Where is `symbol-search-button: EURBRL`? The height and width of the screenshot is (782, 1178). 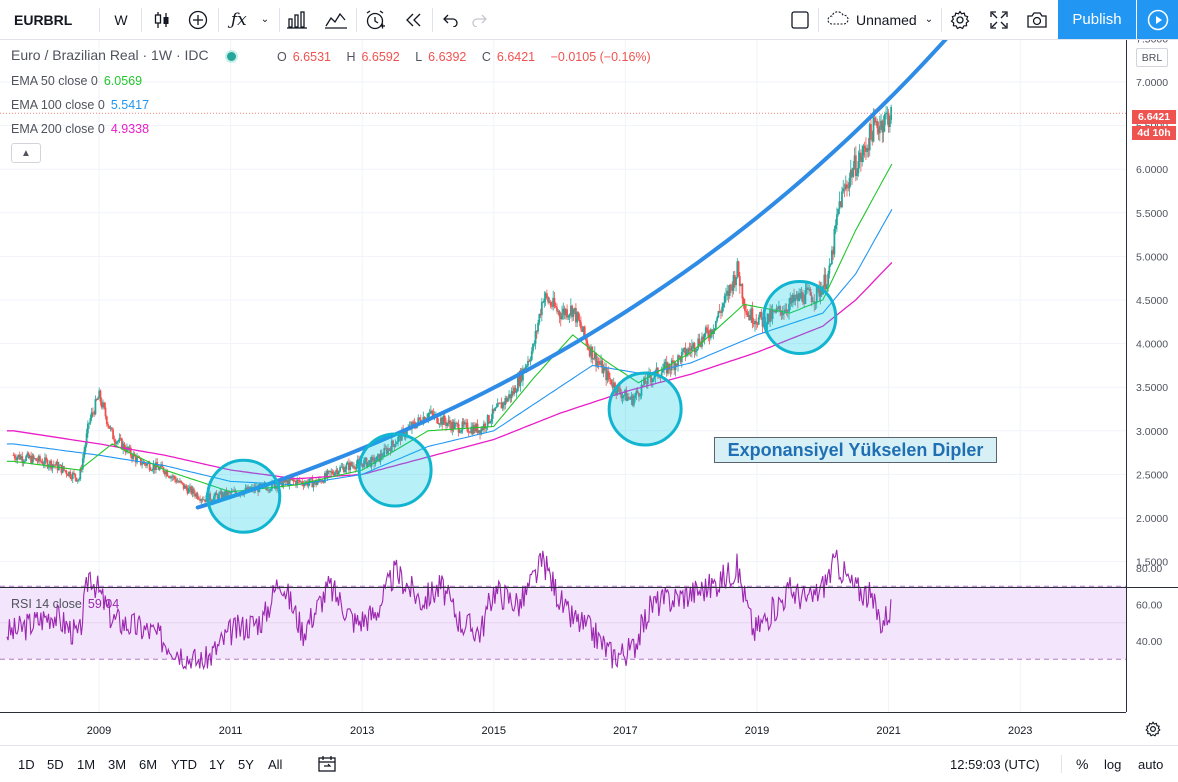
symbol-search-button: EURBRL is located at coordinates (49, 19).